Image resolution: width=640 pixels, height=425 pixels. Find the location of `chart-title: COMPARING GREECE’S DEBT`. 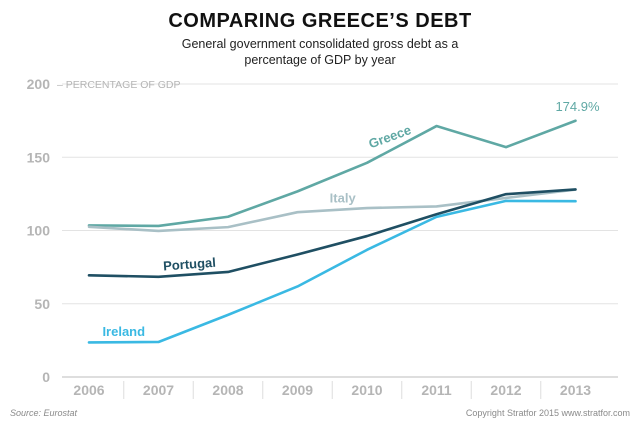

chart-title: COMPARING GREECE’S DEBT is located at coordinates (320, 21).